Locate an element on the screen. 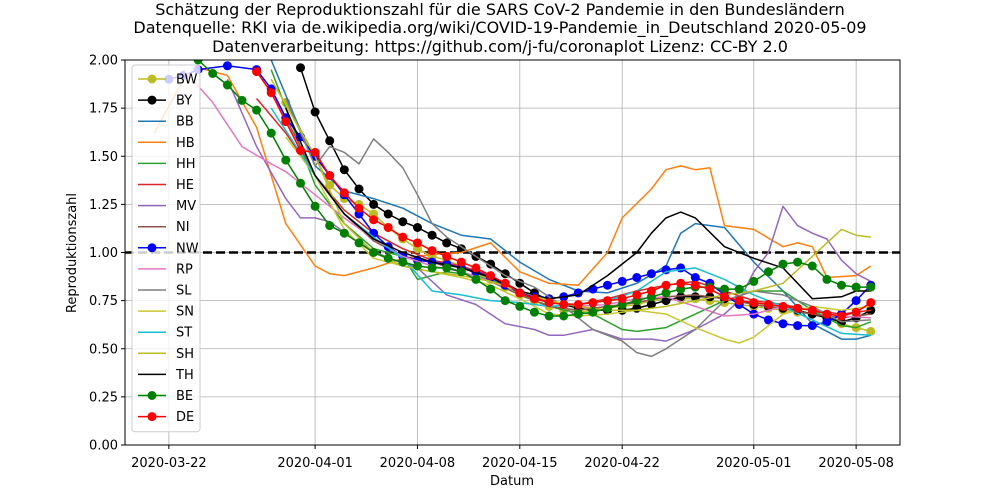  y-tick-label: 1.50 is located at coordinates (103, 157).